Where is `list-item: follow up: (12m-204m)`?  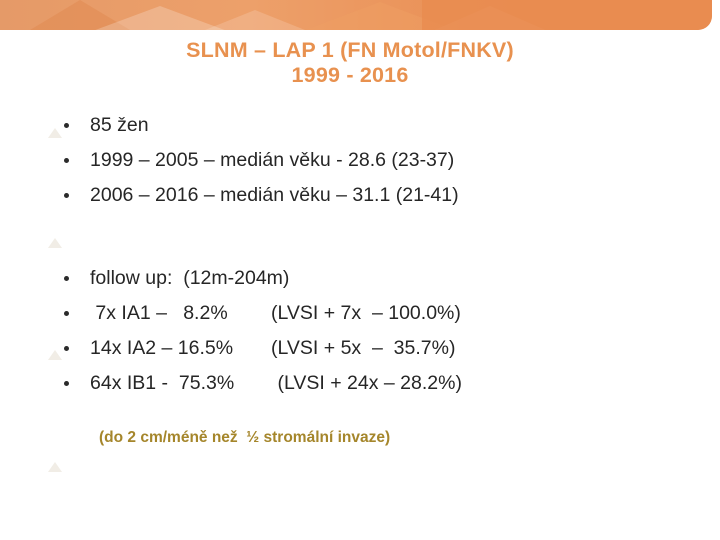 list-item: follow up: (12m-204m) is located at coordinates (384, 282).